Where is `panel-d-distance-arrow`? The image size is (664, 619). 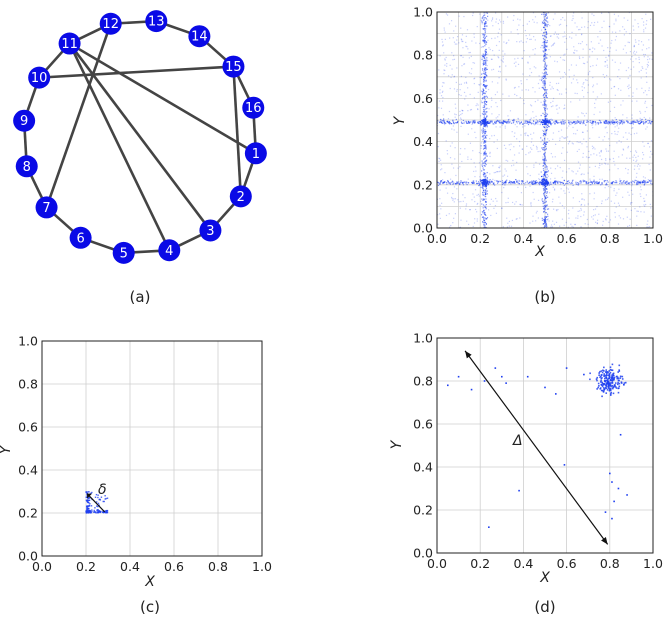
panel-d-distance-arrow is located at coordinates (536, 447).